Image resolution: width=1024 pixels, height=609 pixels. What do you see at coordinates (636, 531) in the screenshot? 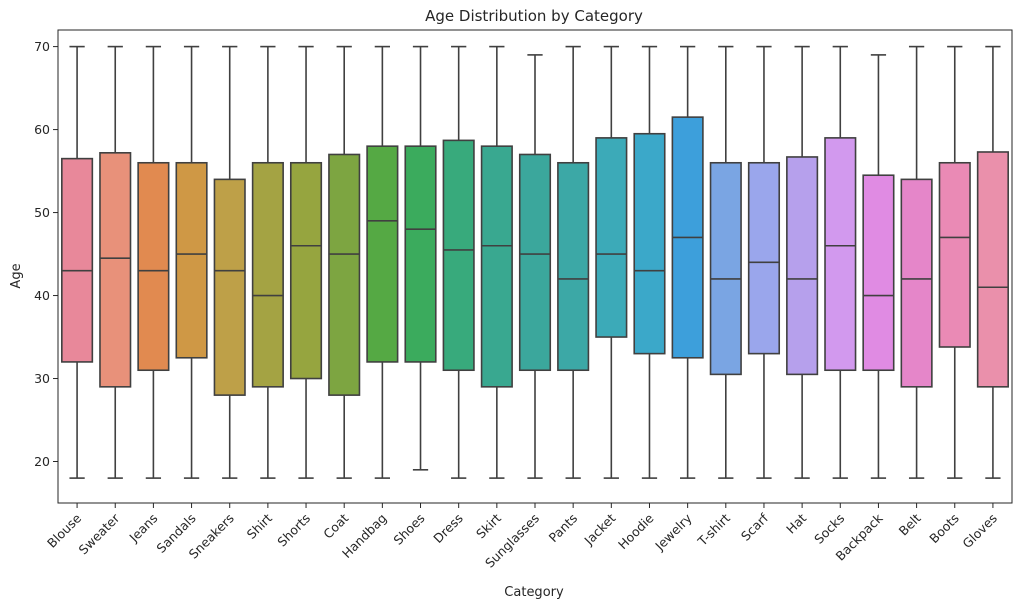
I see `x-tick-label: Hoodie` at bounding box center [636, 531].